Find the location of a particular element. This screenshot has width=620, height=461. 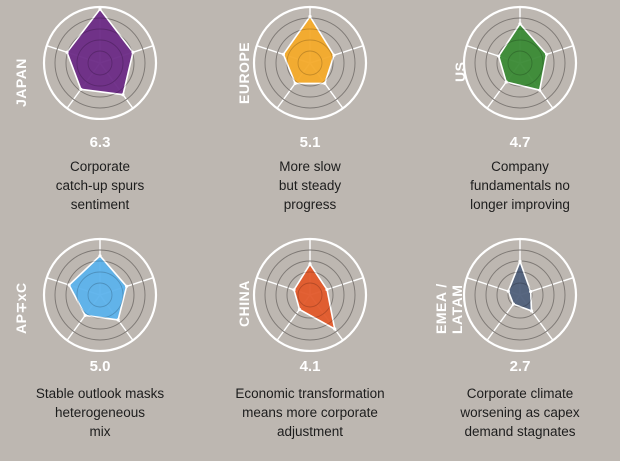

region-label-apxc: AP∓xC is located at coordinates (21, 308).